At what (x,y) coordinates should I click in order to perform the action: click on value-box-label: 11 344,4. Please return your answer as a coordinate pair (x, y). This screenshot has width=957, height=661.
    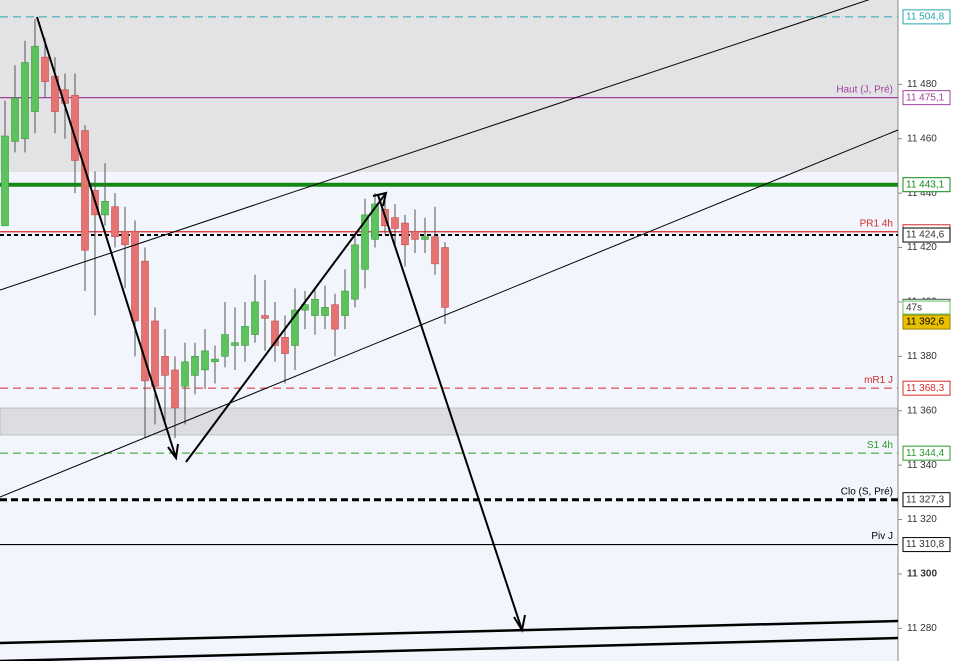
    Looking at the image, I should click on (925, 453).